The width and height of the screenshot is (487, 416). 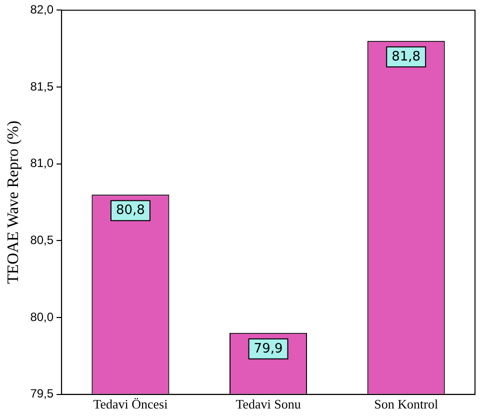 What do you see at coordinates (13, 202) in the screenshot?
I see `y-axis-title: TEOAE Wave Repro (%)` at bounding box center [13, 202].